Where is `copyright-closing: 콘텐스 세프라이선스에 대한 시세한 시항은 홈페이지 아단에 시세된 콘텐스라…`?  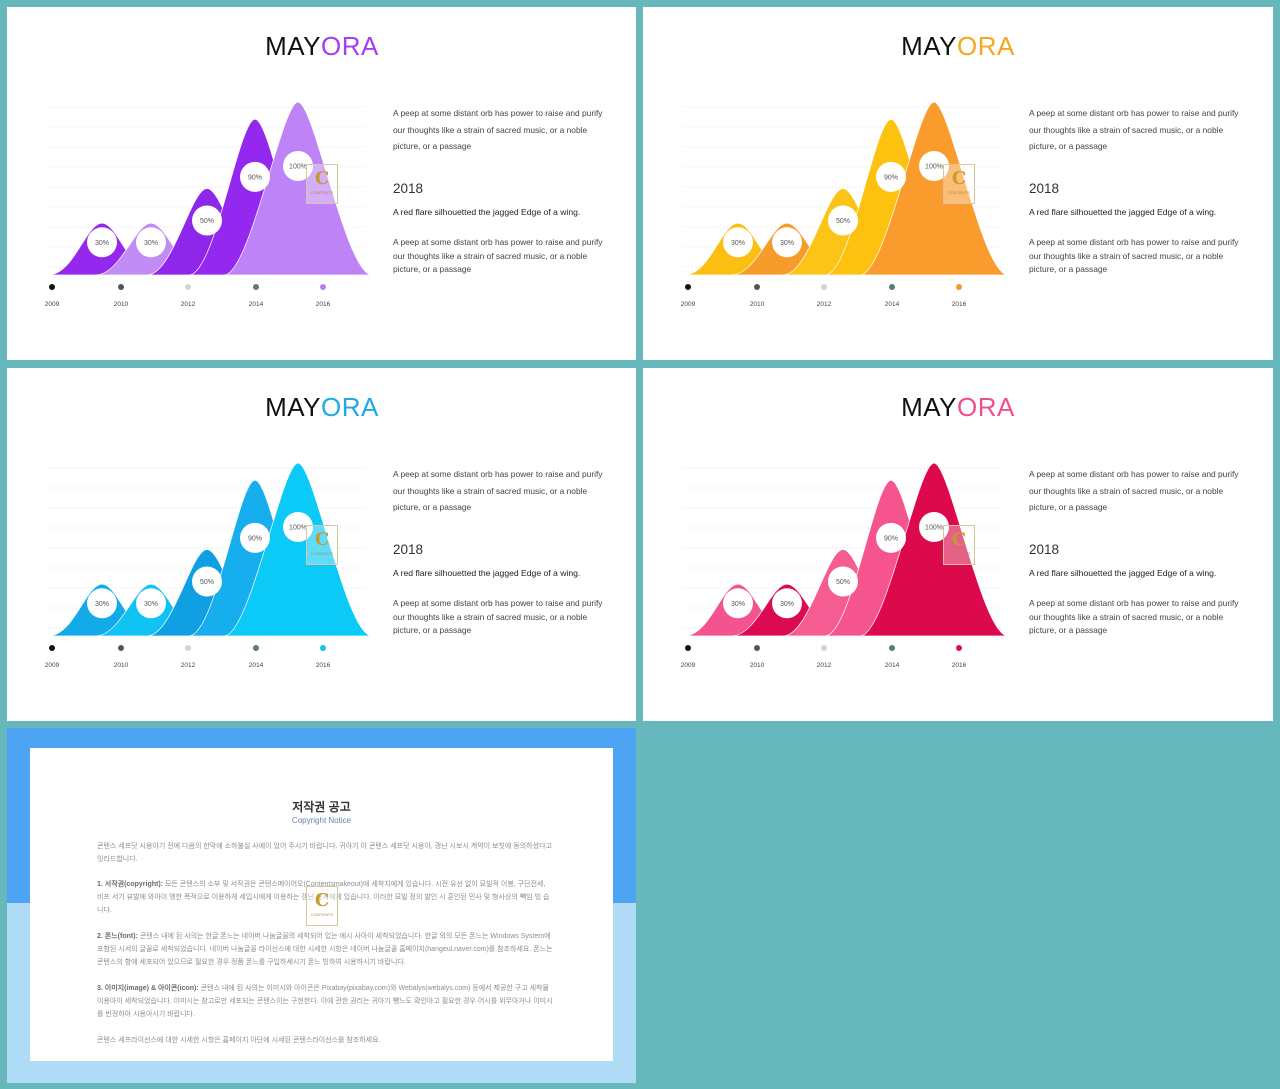
copyright-closing: 콘텐스 세프라이선스에 대한 시세한 시항은 홈페이지 아단에 시세된 콘텐스라… is located at coordinates (239, 1040).